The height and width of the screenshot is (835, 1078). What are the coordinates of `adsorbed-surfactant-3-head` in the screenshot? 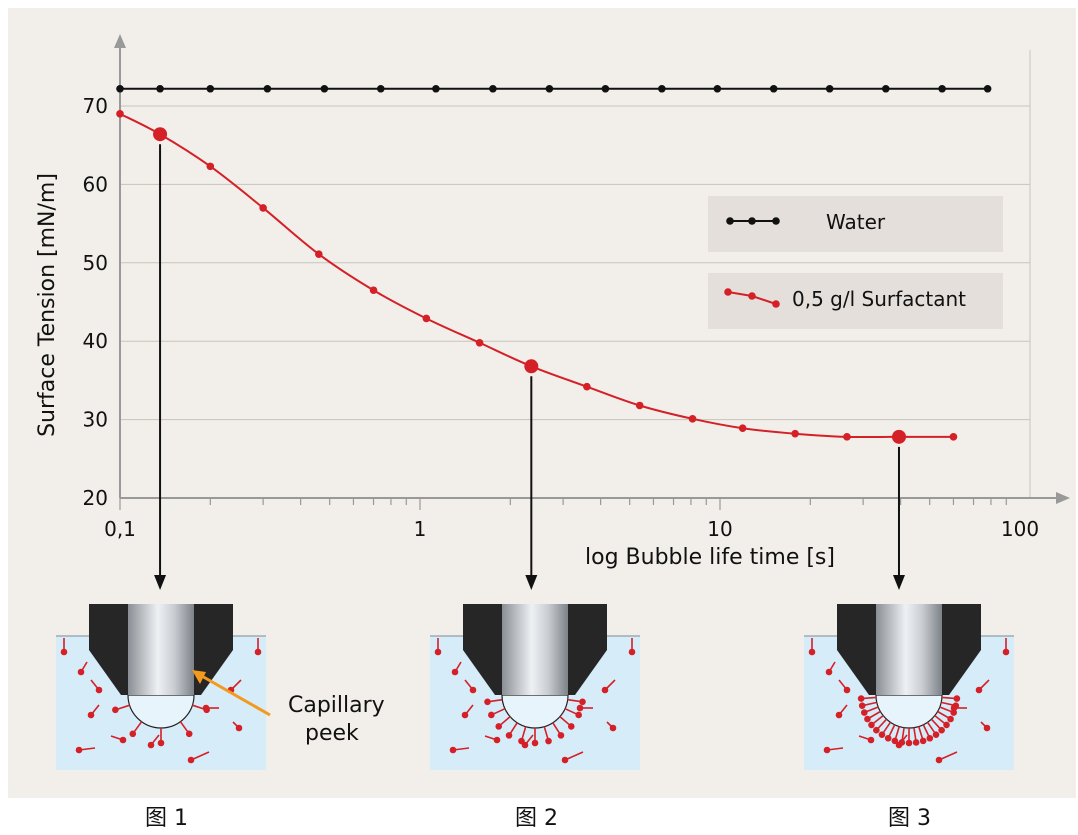 It's located at (509, 735).